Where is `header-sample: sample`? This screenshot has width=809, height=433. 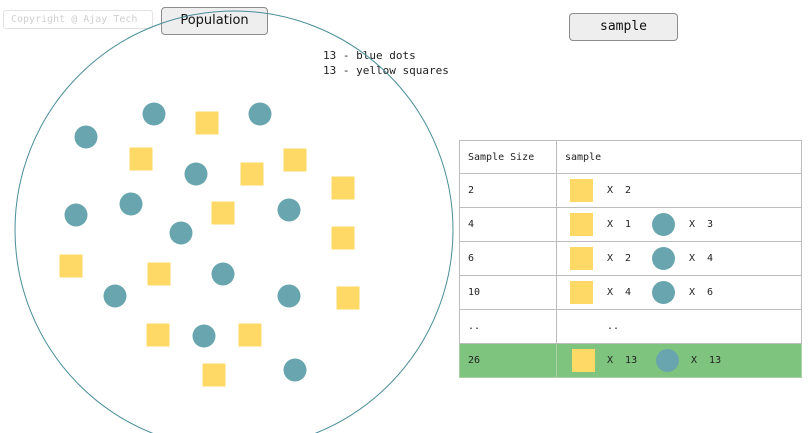
header-sample: sample is located at coordinates (679, 157).